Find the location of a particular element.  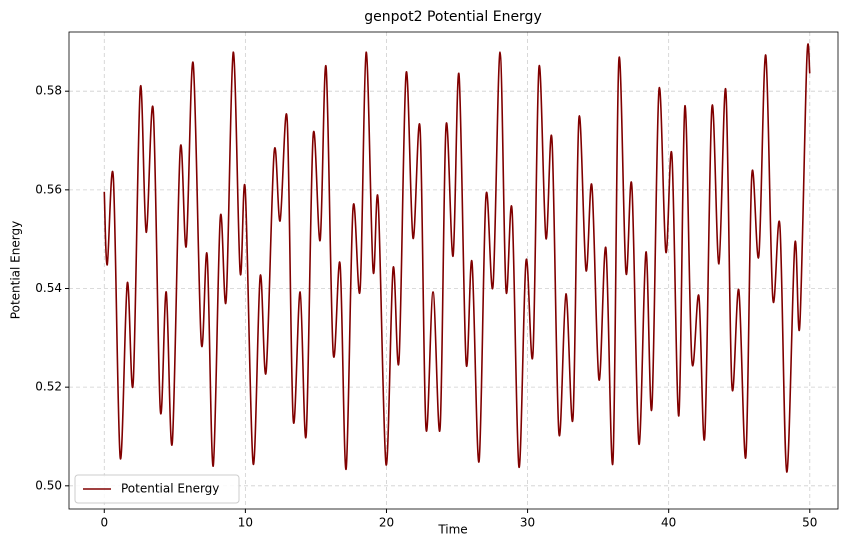

x-tick-label: 30 is located at coordinates (527, 523).